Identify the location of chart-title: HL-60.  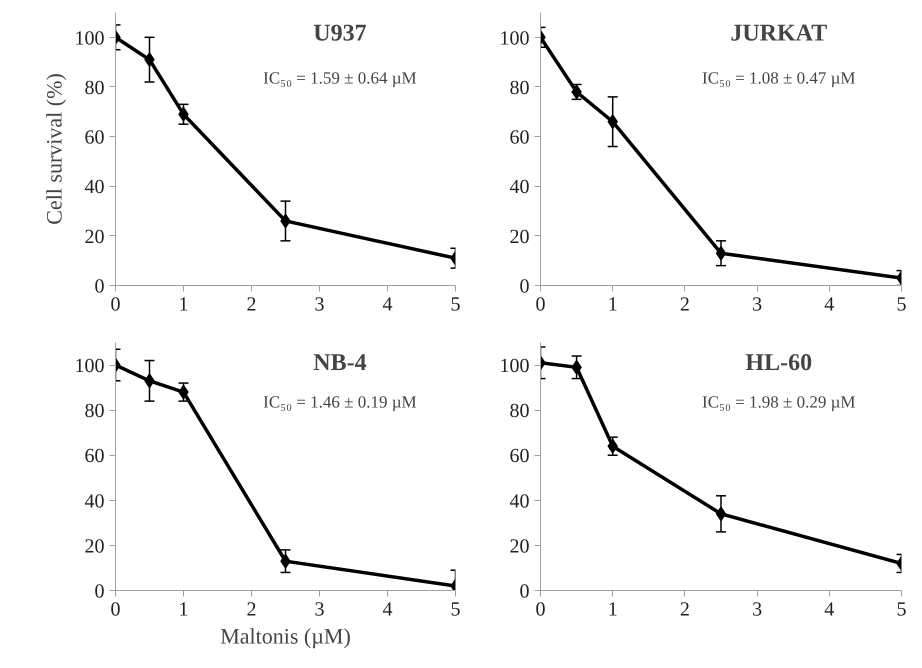
(778, 363).